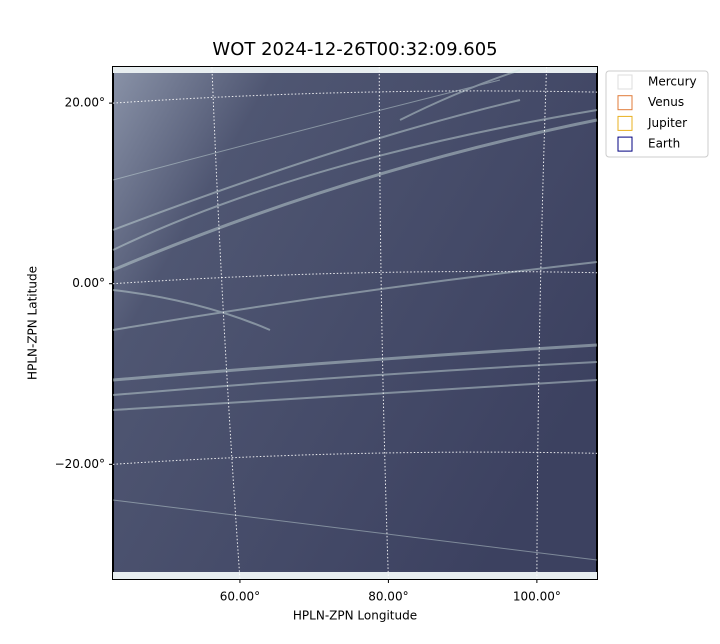  Describe the element at coordinates (657, 114) in the screenshot. I see `legend` at that location.